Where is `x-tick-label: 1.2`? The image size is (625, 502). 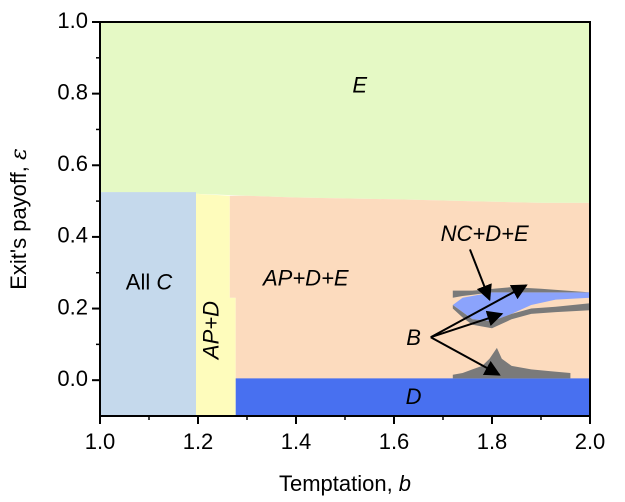 x-tick-label: 1.2 is located at coordinates (198, 441).